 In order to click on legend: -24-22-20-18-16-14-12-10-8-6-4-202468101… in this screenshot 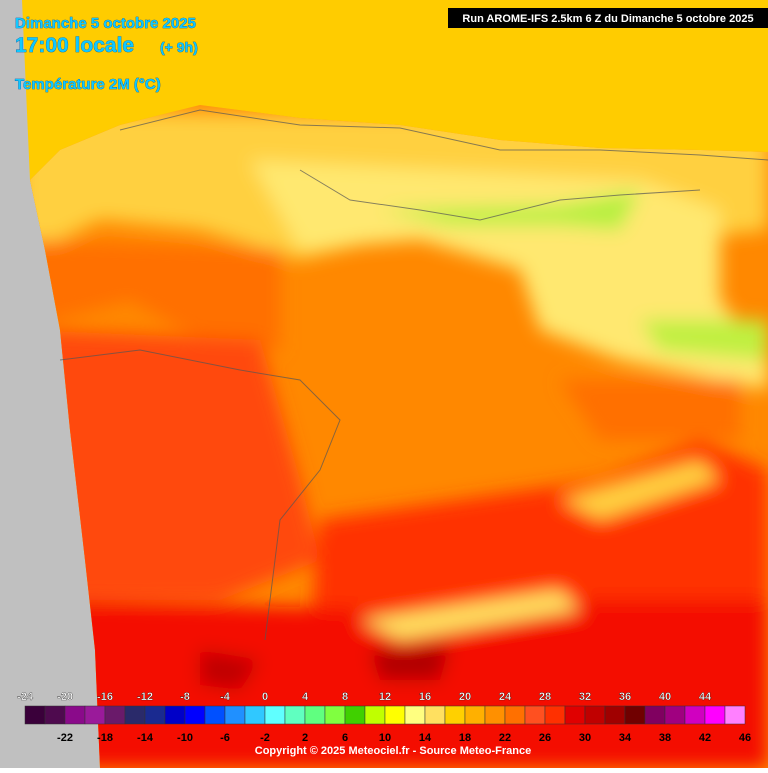, I will do `click(384, 717)`.